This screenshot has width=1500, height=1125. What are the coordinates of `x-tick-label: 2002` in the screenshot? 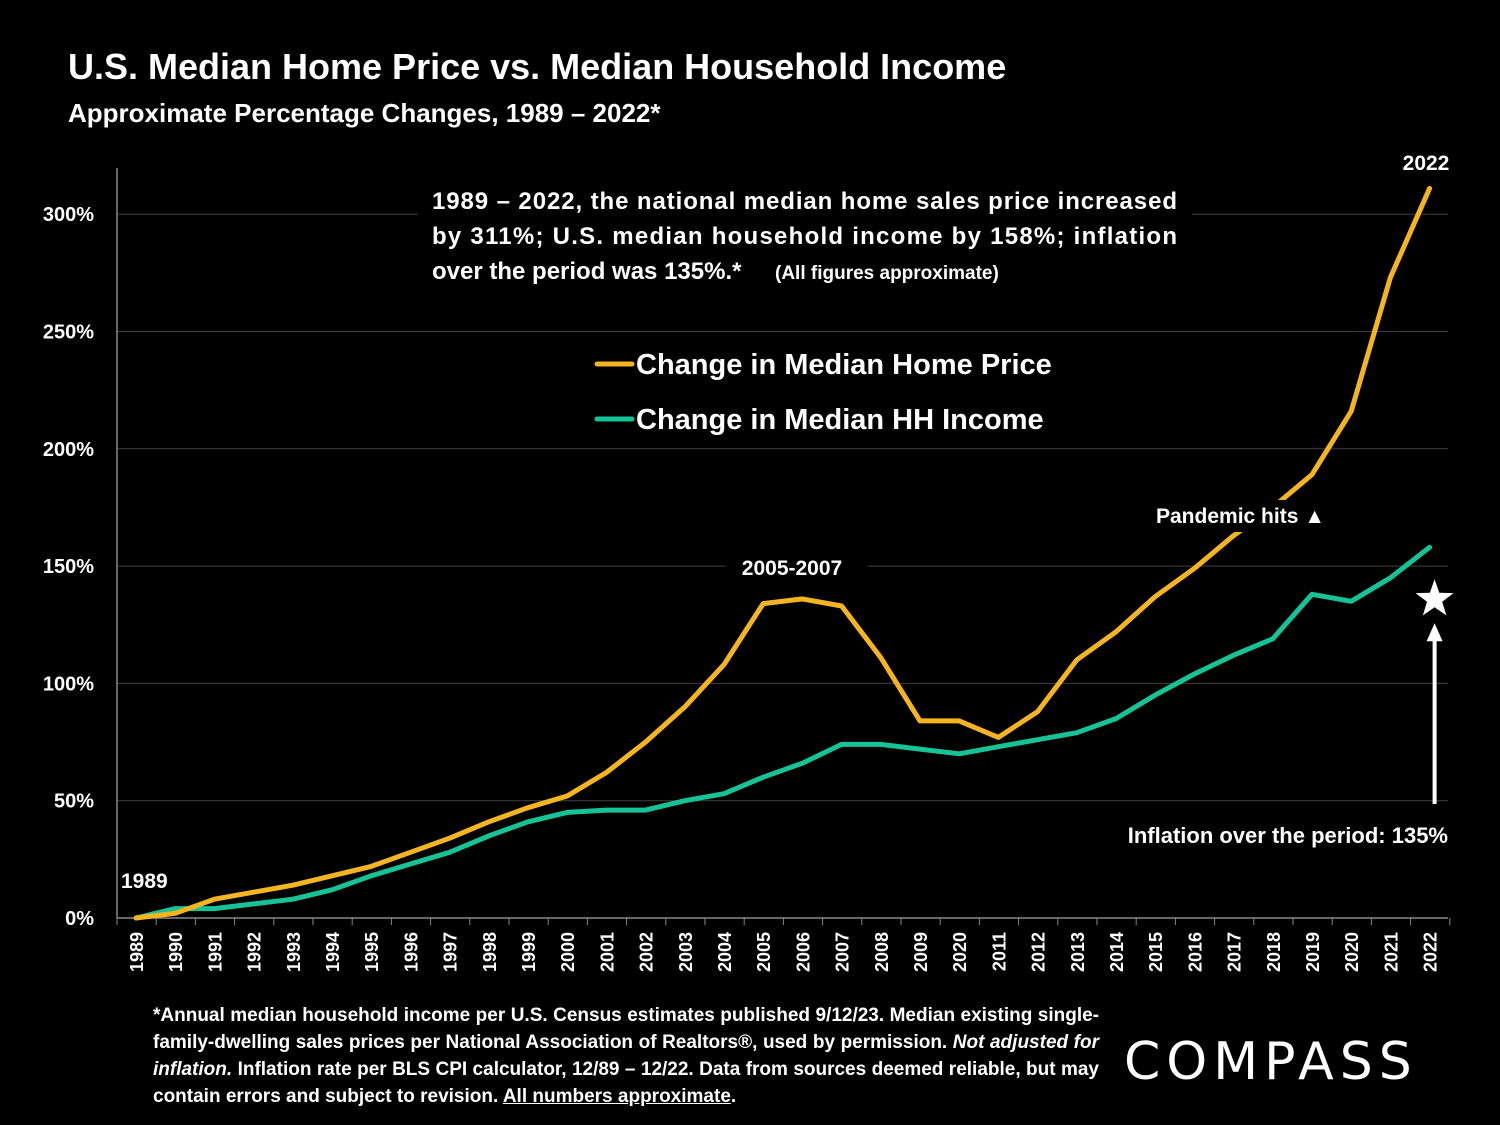 It's located at (647, 952).